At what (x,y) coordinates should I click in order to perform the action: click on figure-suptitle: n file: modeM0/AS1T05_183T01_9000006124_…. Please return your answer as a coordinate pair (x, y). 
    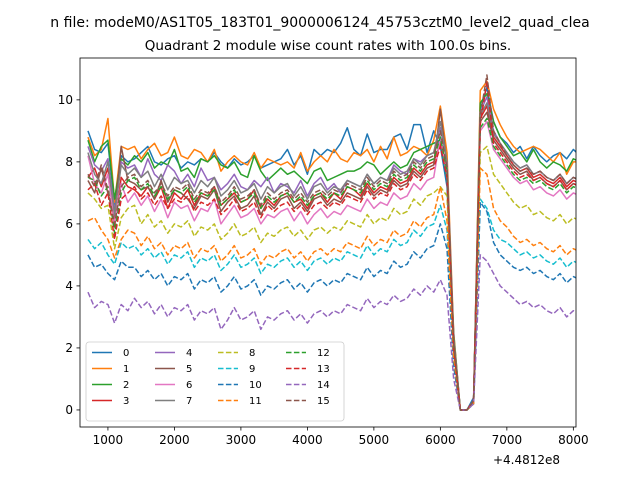
    Looking at the image, I should click on (319, 23).